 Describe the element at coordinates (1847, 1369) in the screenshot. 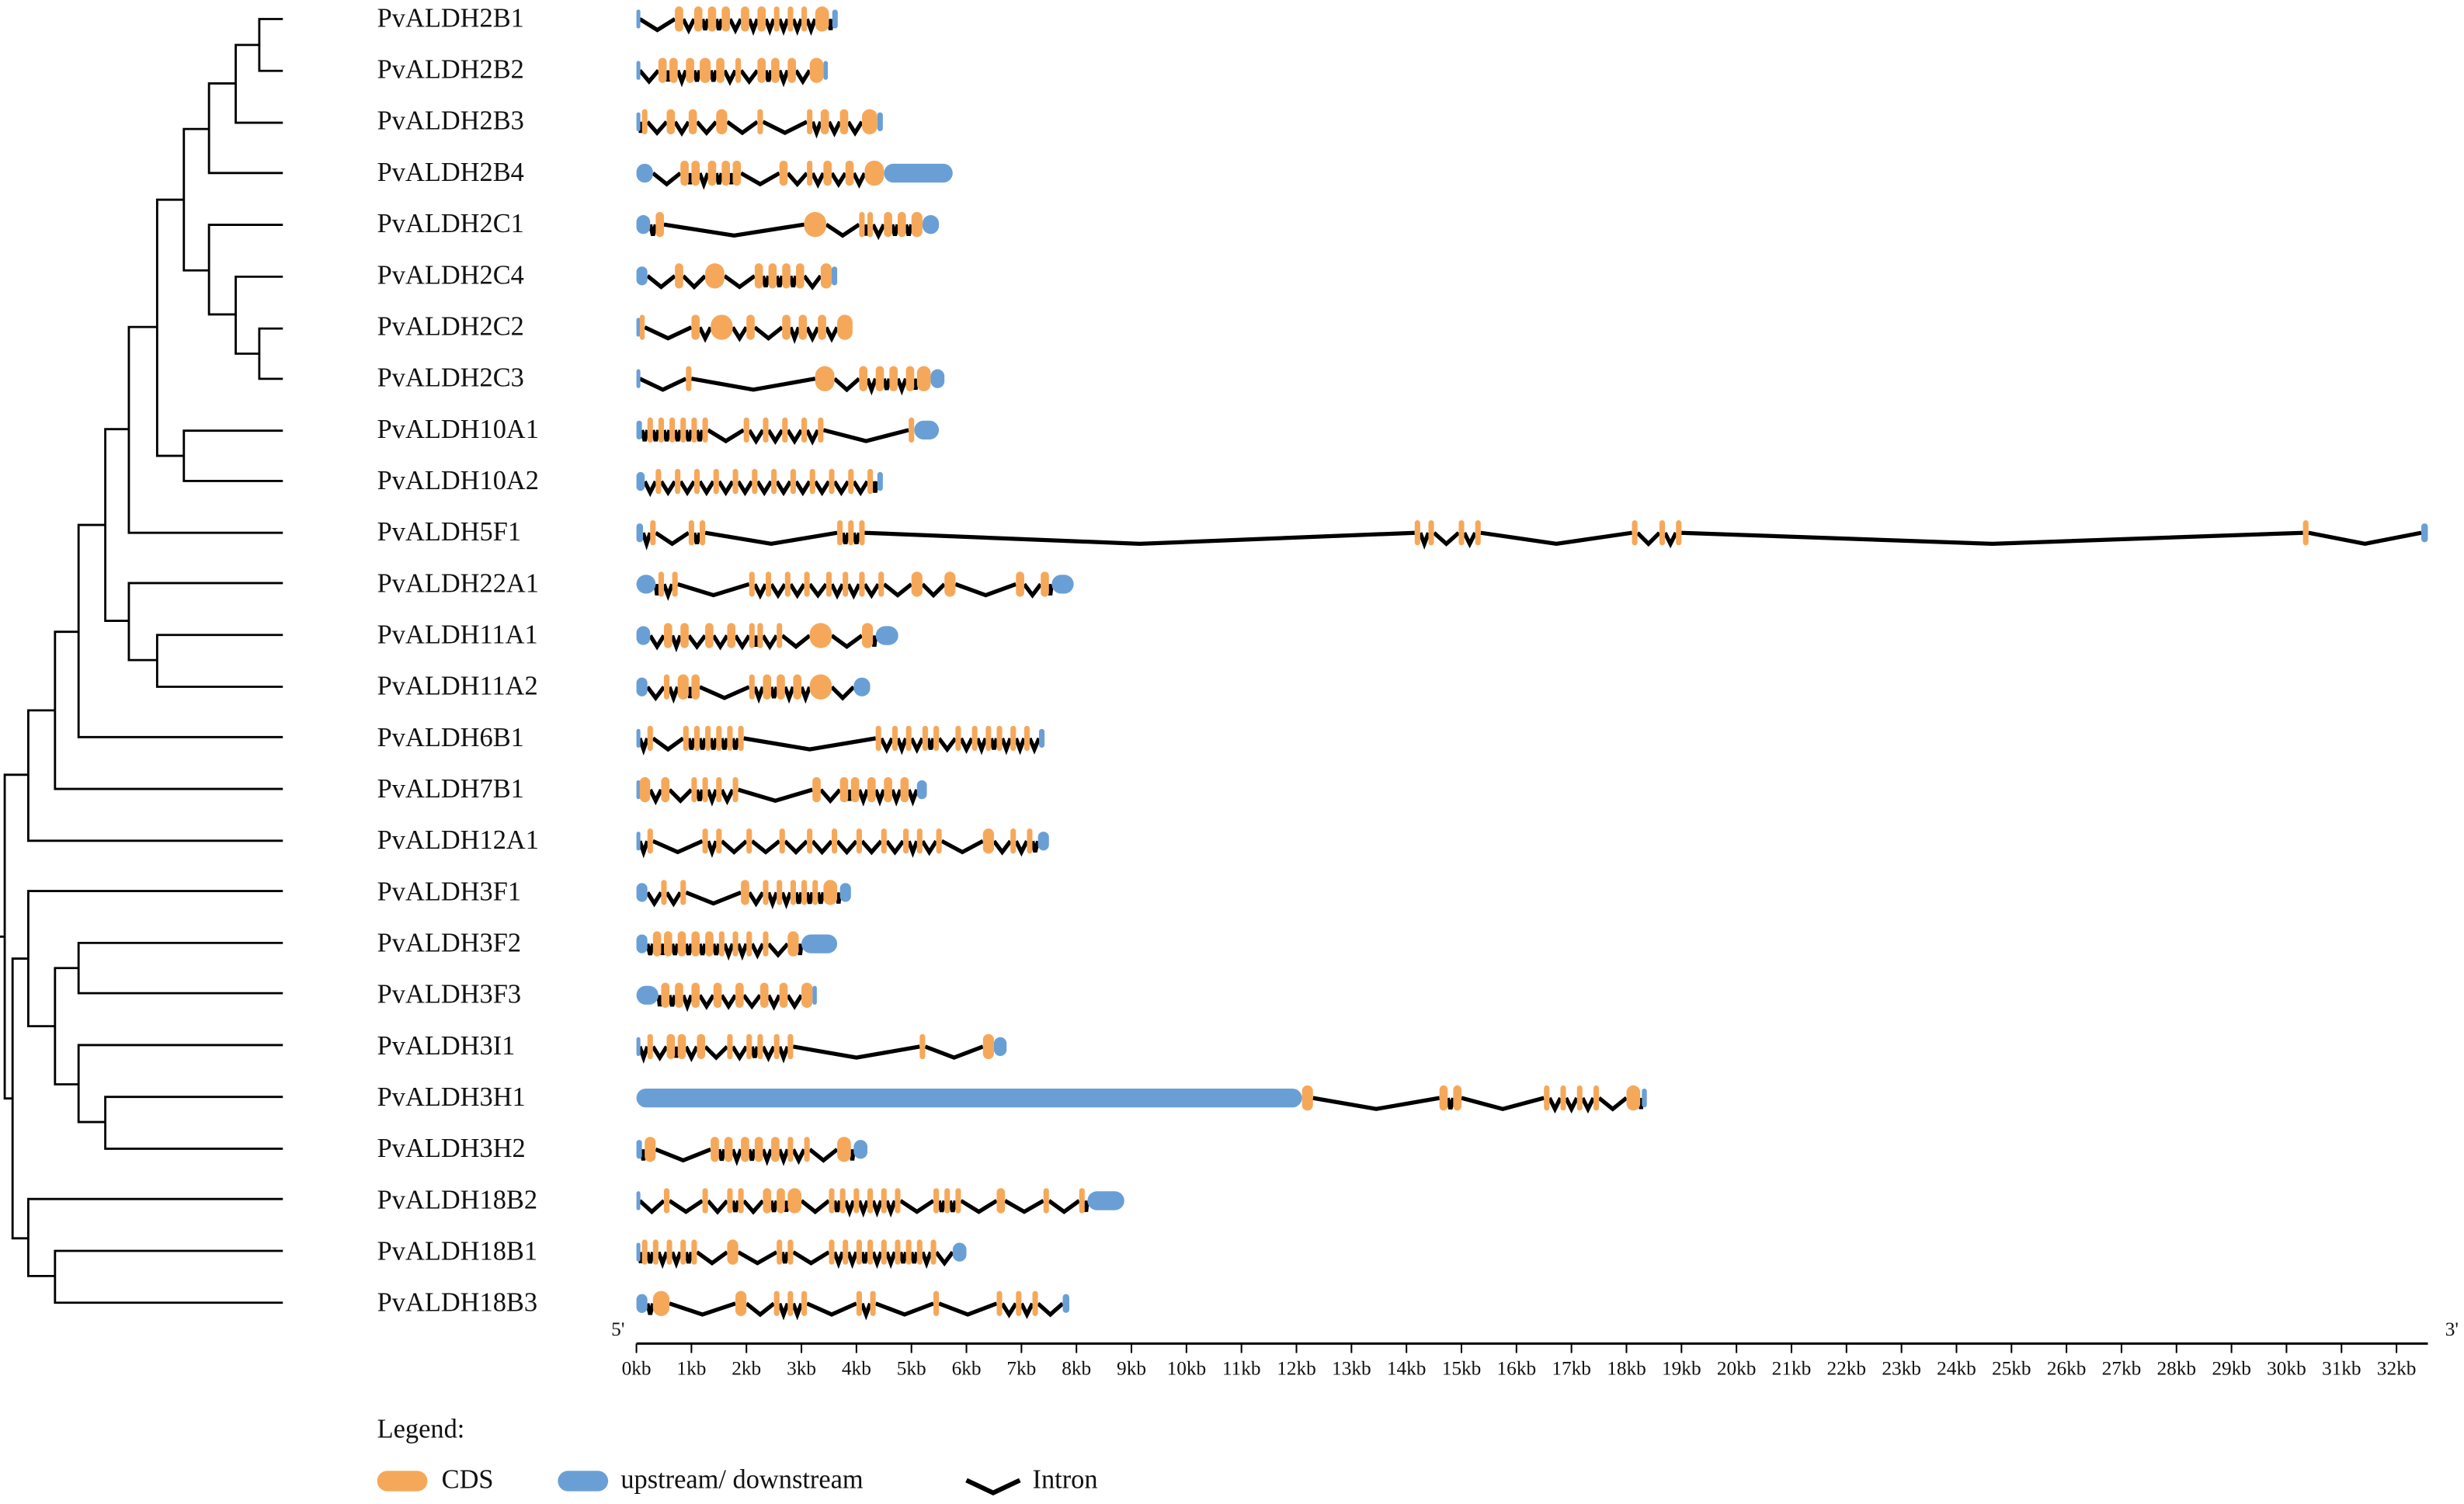

I see `x-tick-label: 22kb` at that location.